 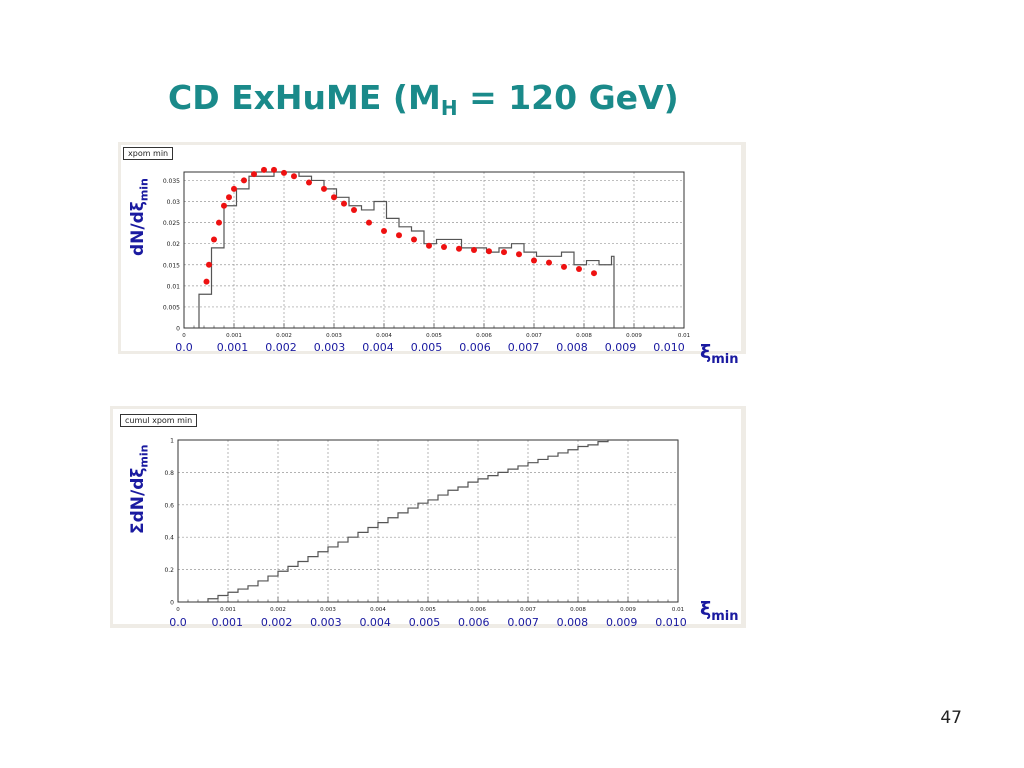 I want to click on chart-2-inner-x-tick-label: 0.001, so click(x=228, y=610).